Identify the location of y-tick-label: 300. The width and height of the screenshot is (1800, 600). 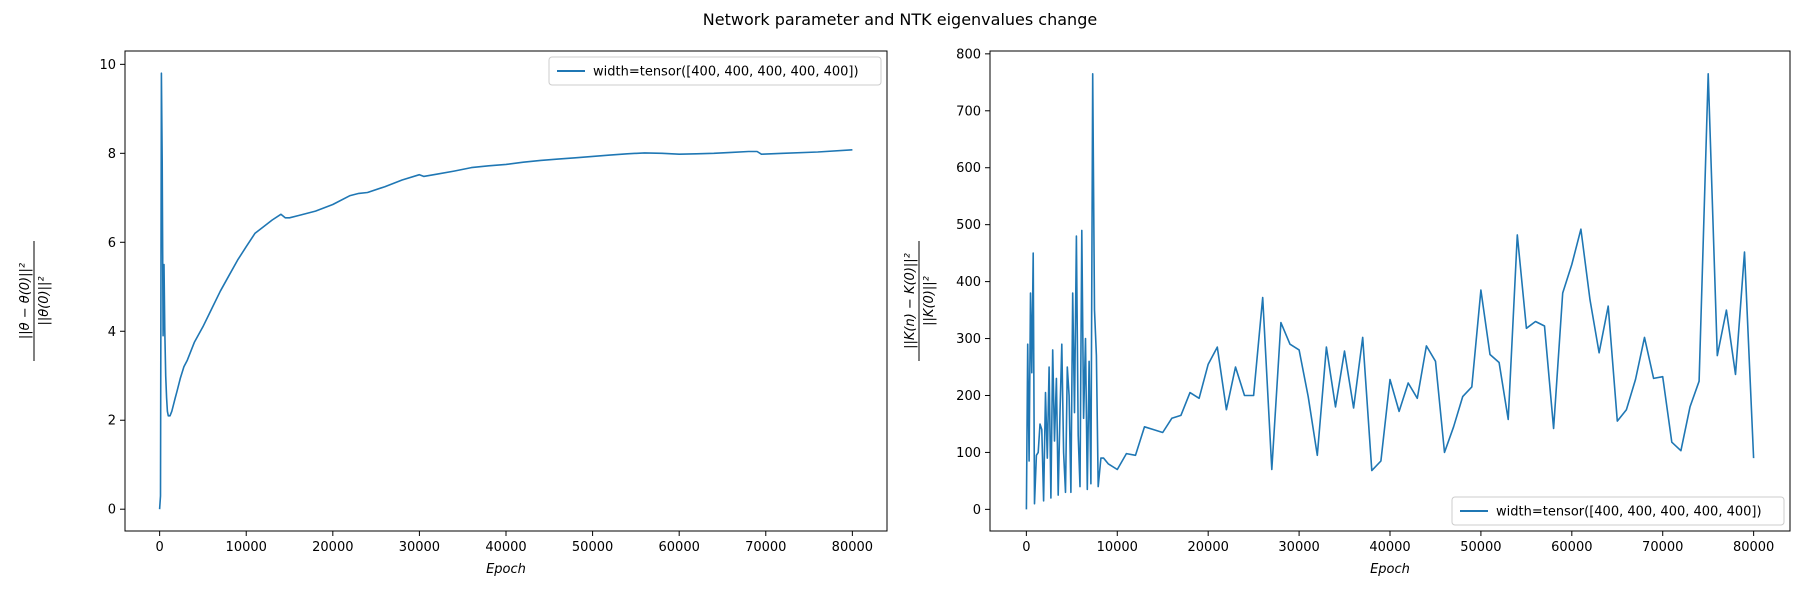
(968, 339).